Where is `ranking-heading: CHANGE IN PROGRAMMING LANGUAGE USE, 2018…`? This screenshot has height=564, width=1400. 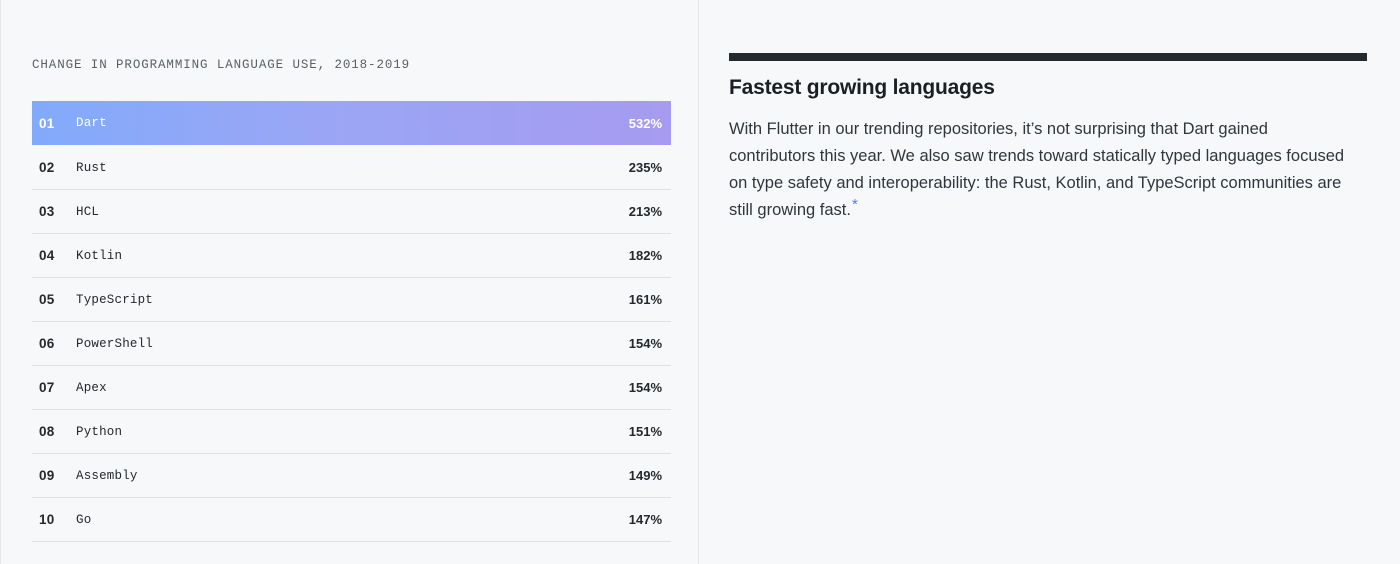
ranking-heading: CHANGE IN PROGRAMMING LANGUAGE USE, 2018… is located at coordinates (221, 65).